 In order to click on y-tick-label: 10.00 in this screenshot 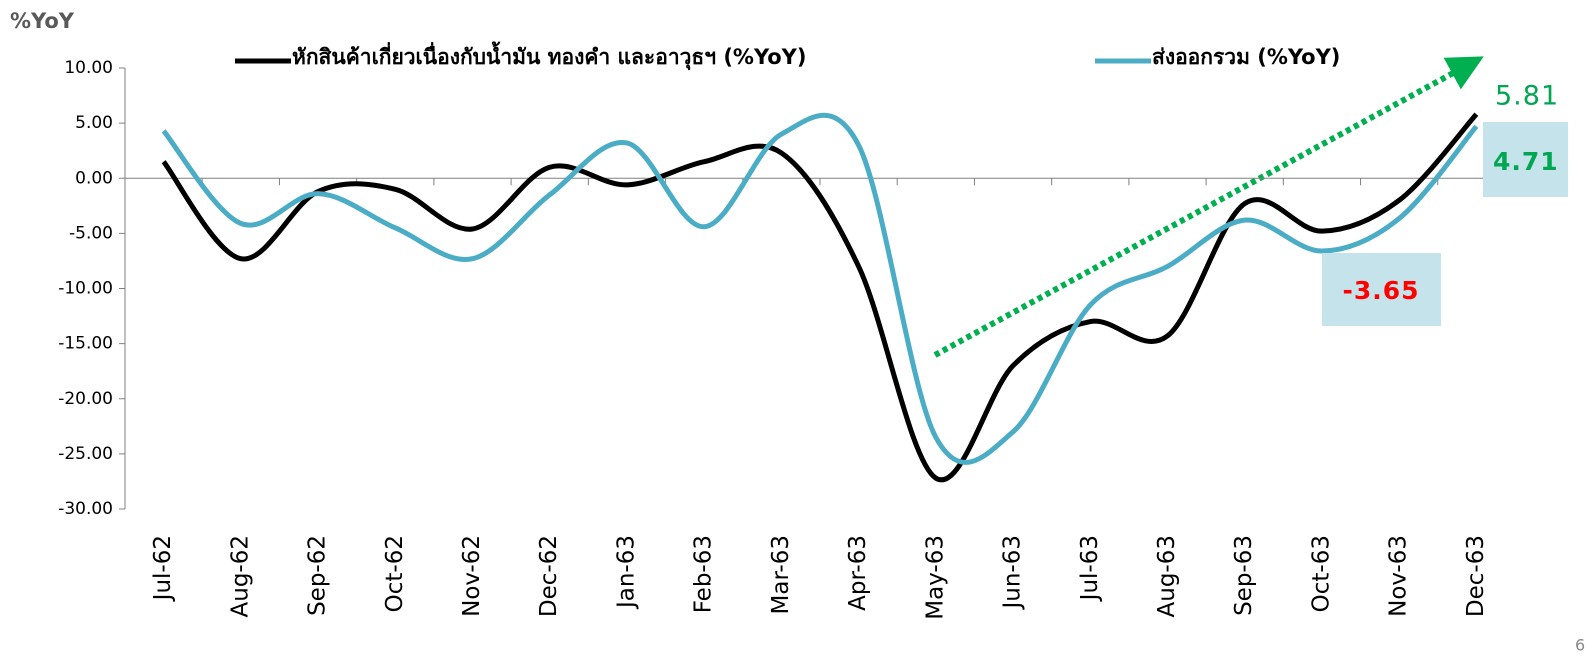, I will do `click(88, 68)`.